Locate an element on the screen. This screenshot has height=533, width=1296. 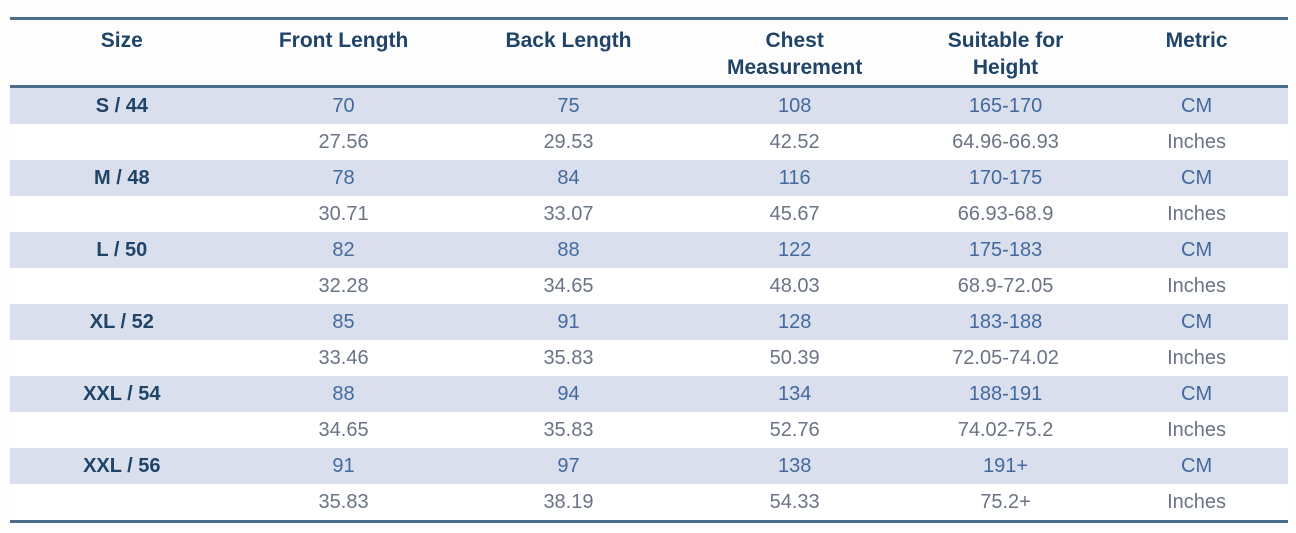
height-cell: 75.2+ is located at coordinates (1005, 501).